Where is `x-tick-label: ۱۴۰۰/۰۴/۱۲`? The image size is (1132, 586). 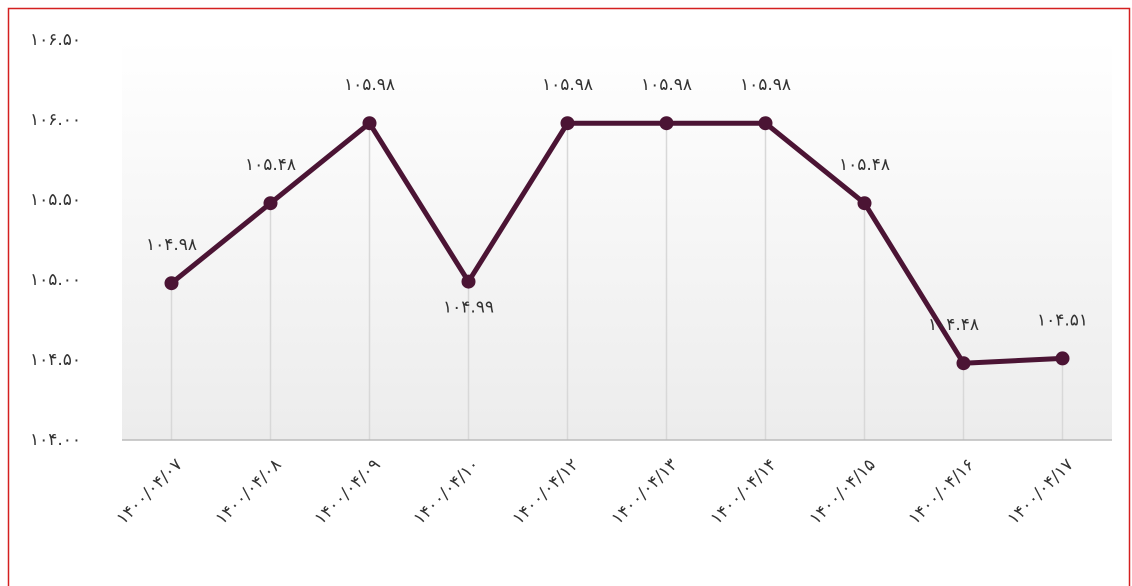
x-tick-label: ۱۴۰۰/۰۴/۱۲ is located at coordinates (546, 492).